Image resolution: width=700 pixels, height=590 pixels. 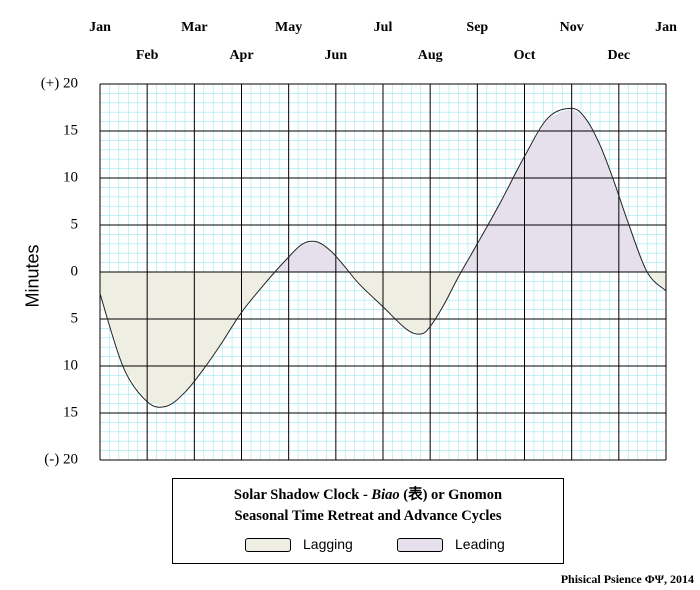 I want to click on month-label-top: Sep, so click(x=477, y=27).